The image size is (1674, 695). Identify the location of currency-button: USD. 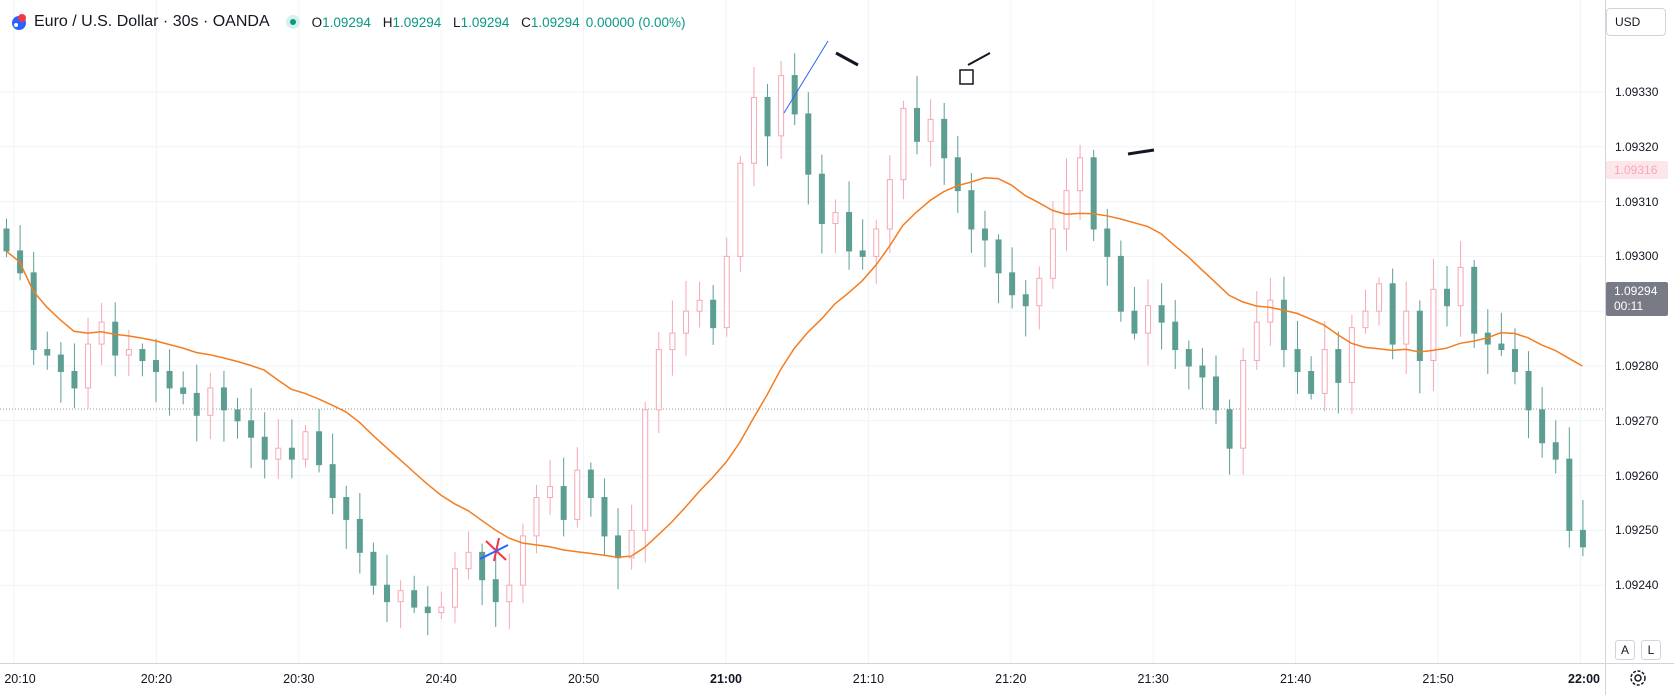
(1636, 22).